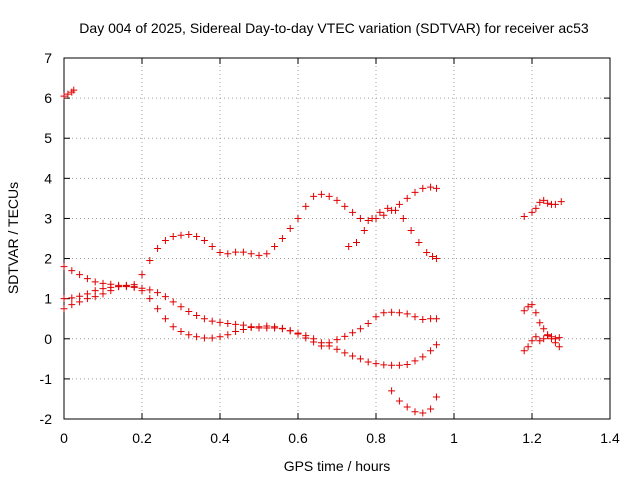 The image size is (640, 480). I want to click on y-tick-label: 5, so click(48, 138).